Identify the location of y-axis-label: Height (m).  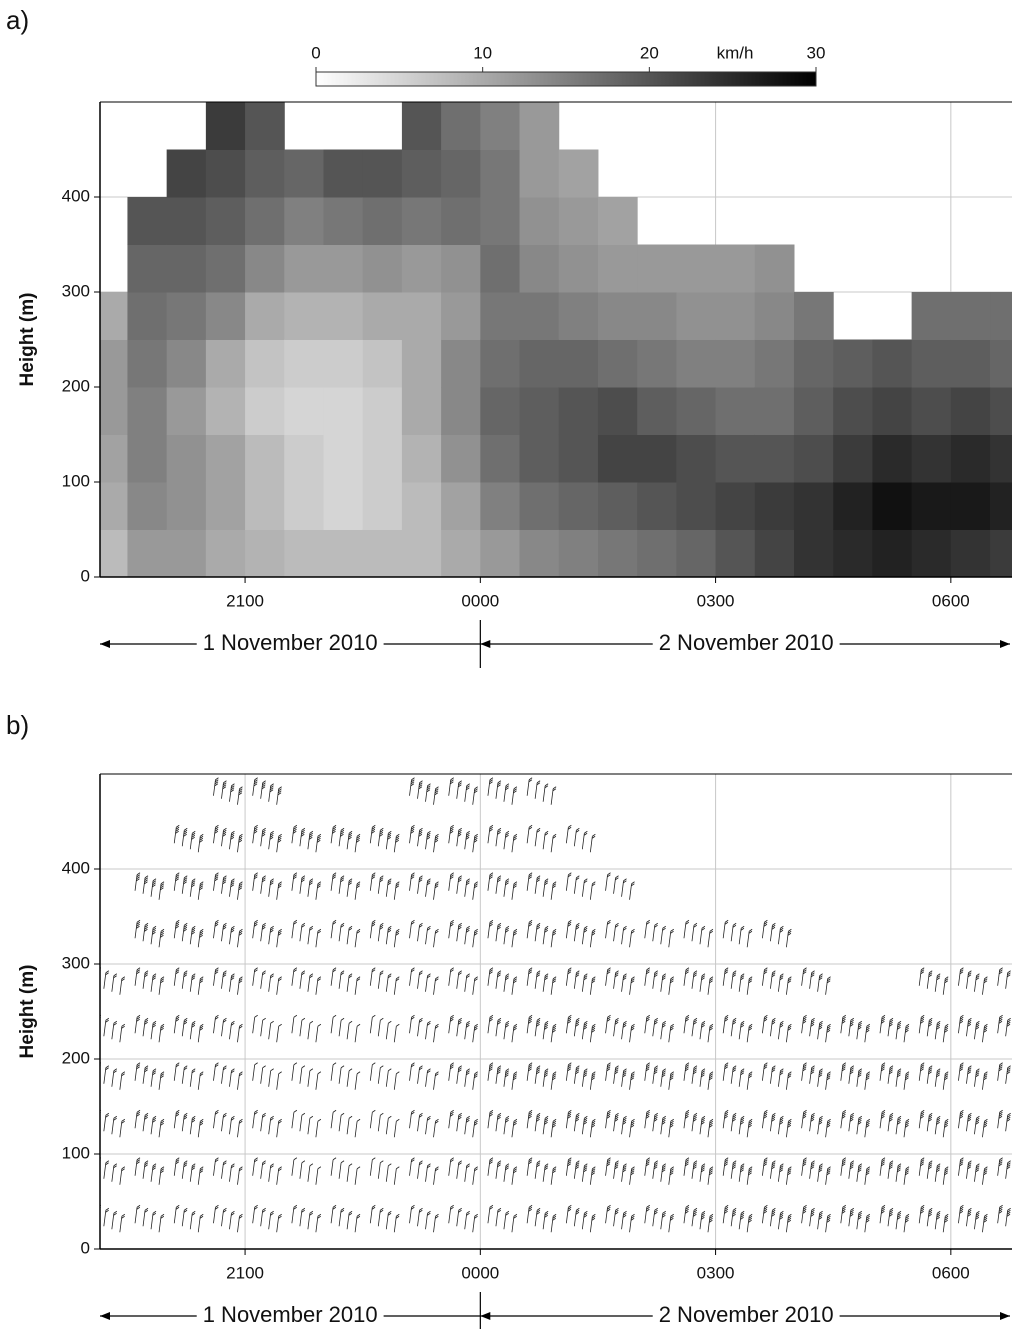
(27, 1012).